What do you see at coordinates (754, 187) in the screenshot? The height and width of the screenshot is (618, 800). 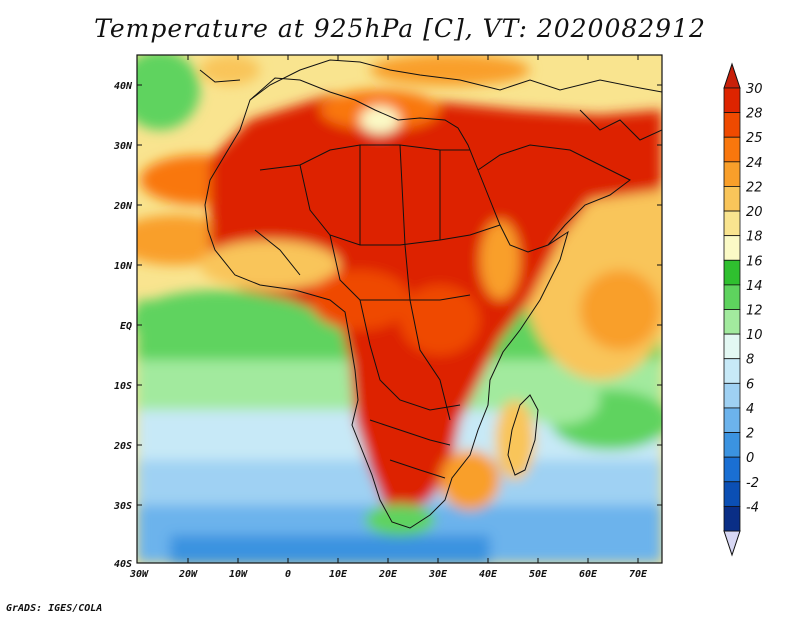 I see `colorbar-label: 22` at bounding box center [754, 187].